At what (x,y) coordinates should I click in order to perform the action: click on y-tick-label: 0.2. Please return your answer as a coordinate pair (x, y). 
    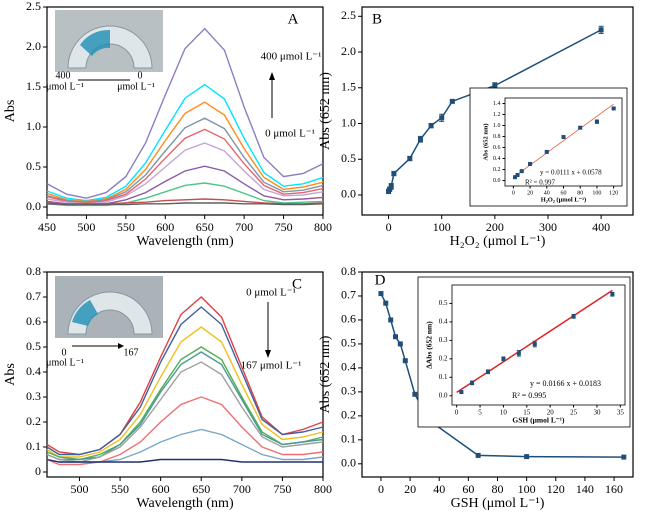
    Looking at the image, I should click on (497, 170).